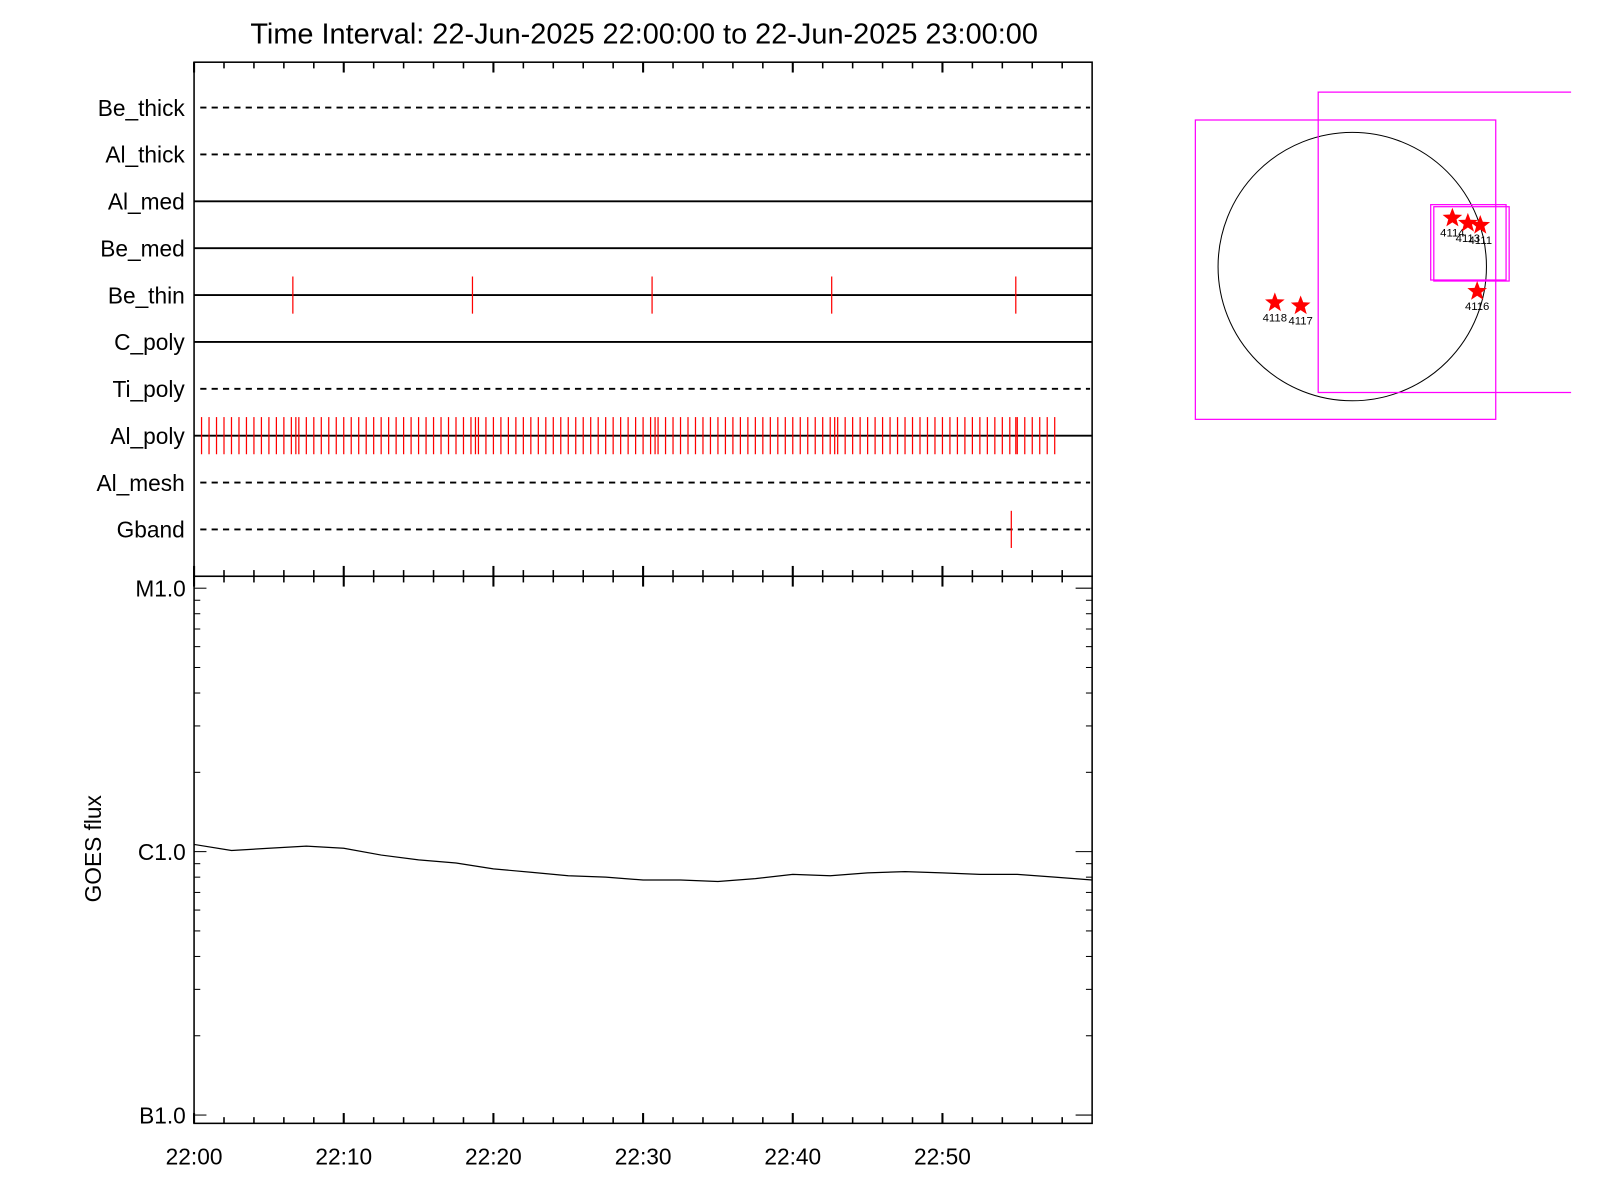 The width and height of the screenshot is (1600, 1200). What do you see at coordinates (146, 202) in the screenshot?
I see `filter-label: Al_med` at bounding box center [146, 202].